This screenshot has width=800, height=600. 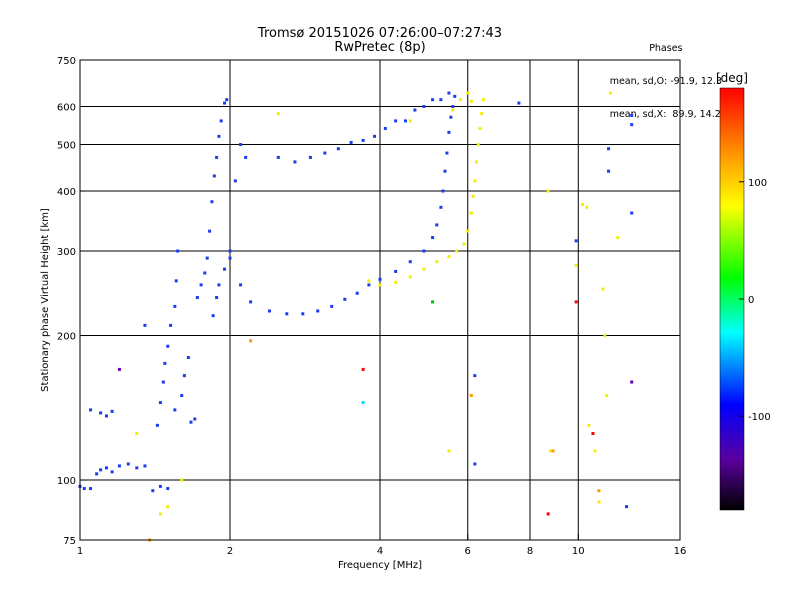 What do you see at coordinates (578, 551) in the screenshot?
I see `x-tick-label: 10` at bounding box center [578, 551].